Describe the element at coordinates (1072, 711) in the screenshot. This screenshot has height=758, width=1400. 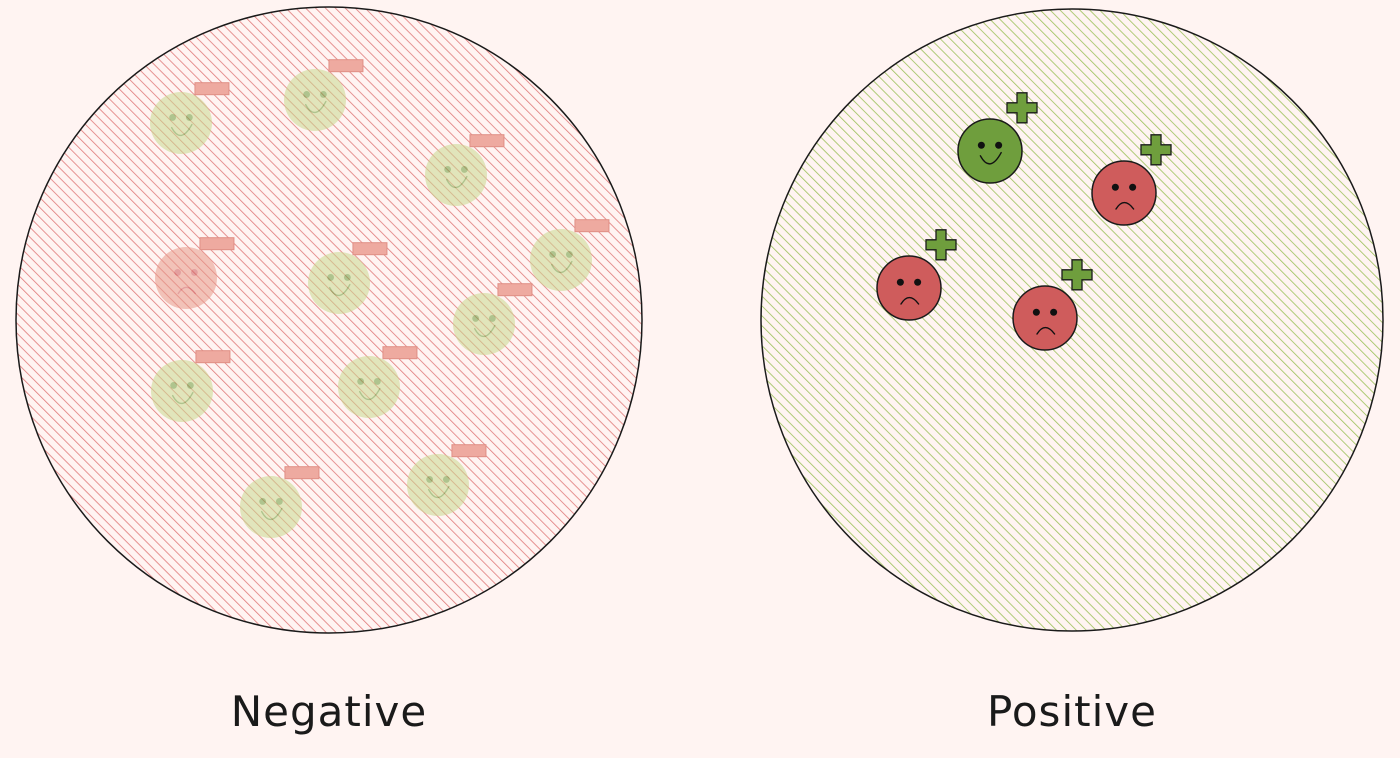
I see `positive-label: Positive` at that location.